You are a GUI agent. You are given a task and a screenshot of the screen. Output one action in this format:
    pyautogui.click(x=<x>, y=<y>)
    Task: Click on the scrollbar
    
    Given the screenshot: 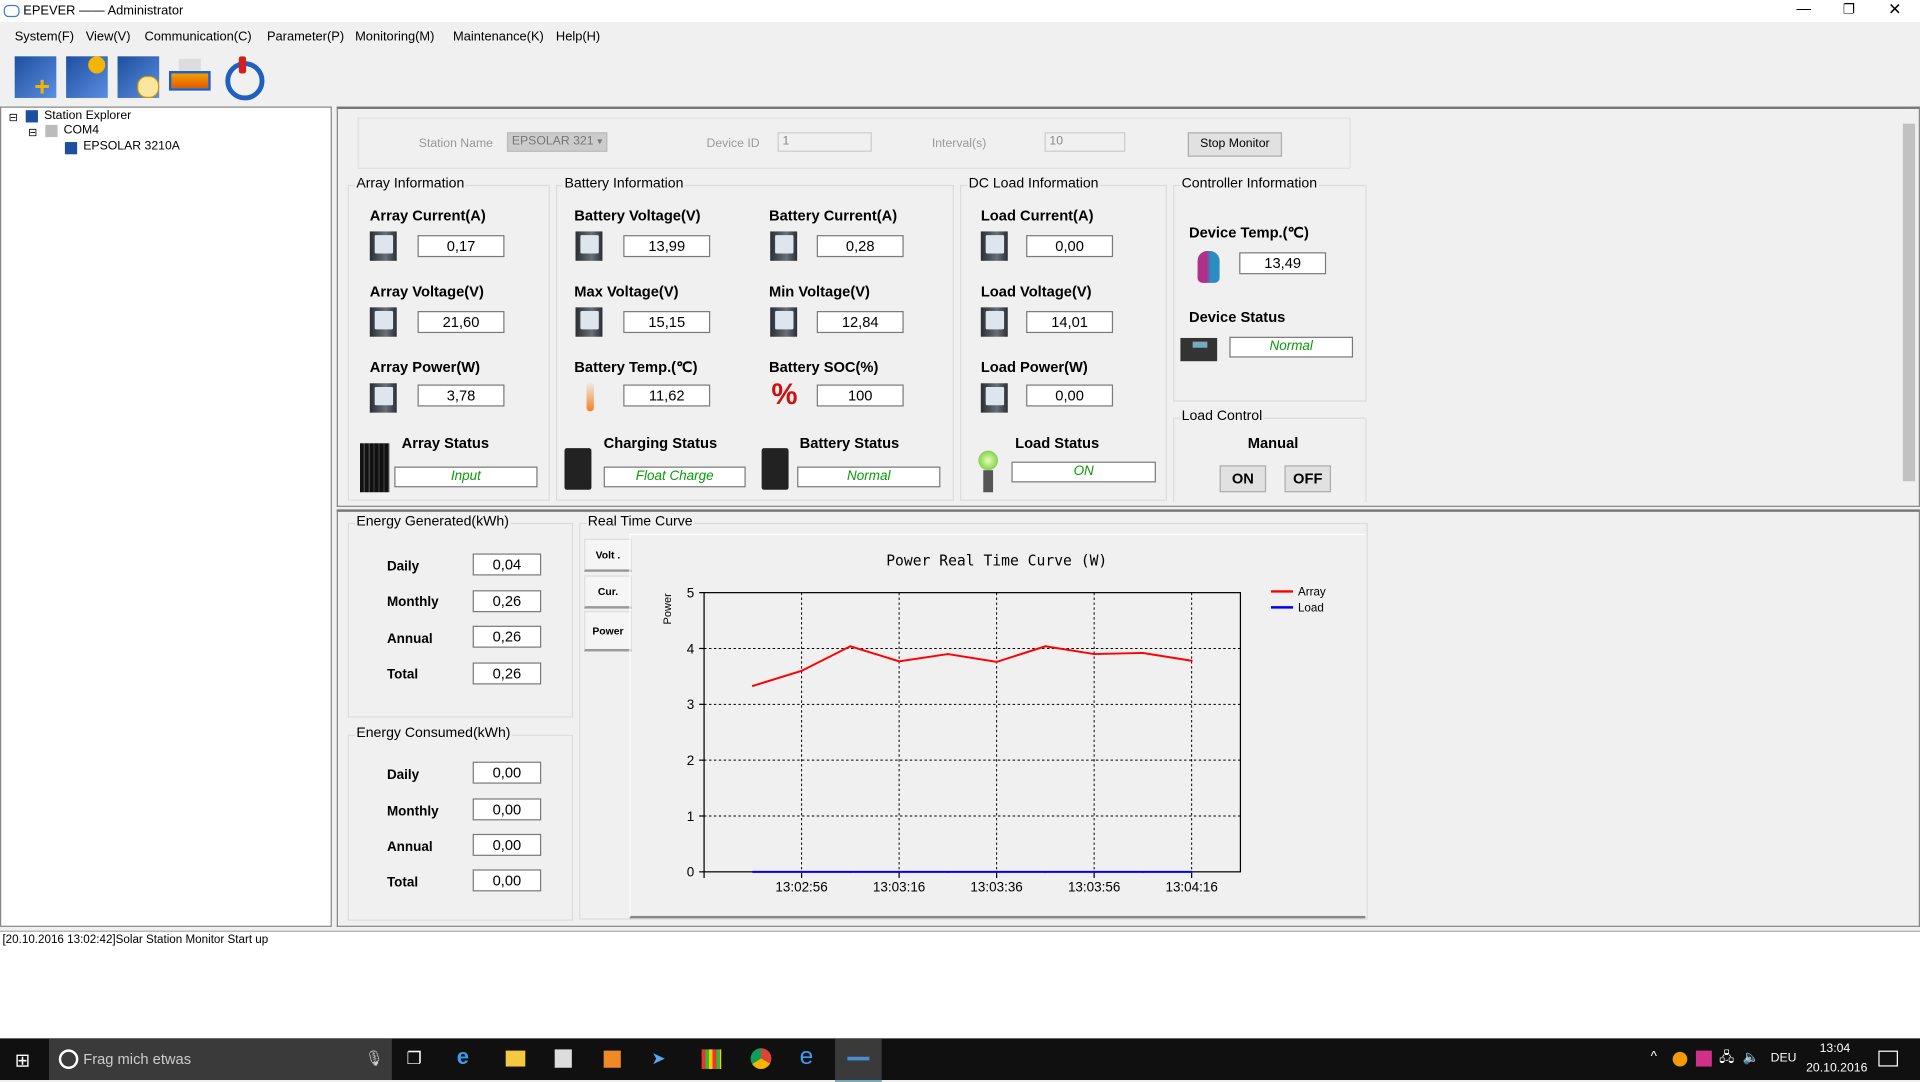 What is the action you would take?
    pyautogui.click(x=1909, y=306)
    